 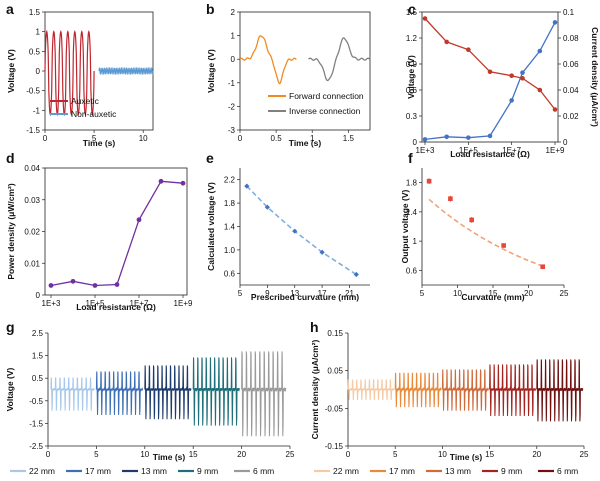 I want to click on x-tick-label: 1.5, so click(x=349, y=138).